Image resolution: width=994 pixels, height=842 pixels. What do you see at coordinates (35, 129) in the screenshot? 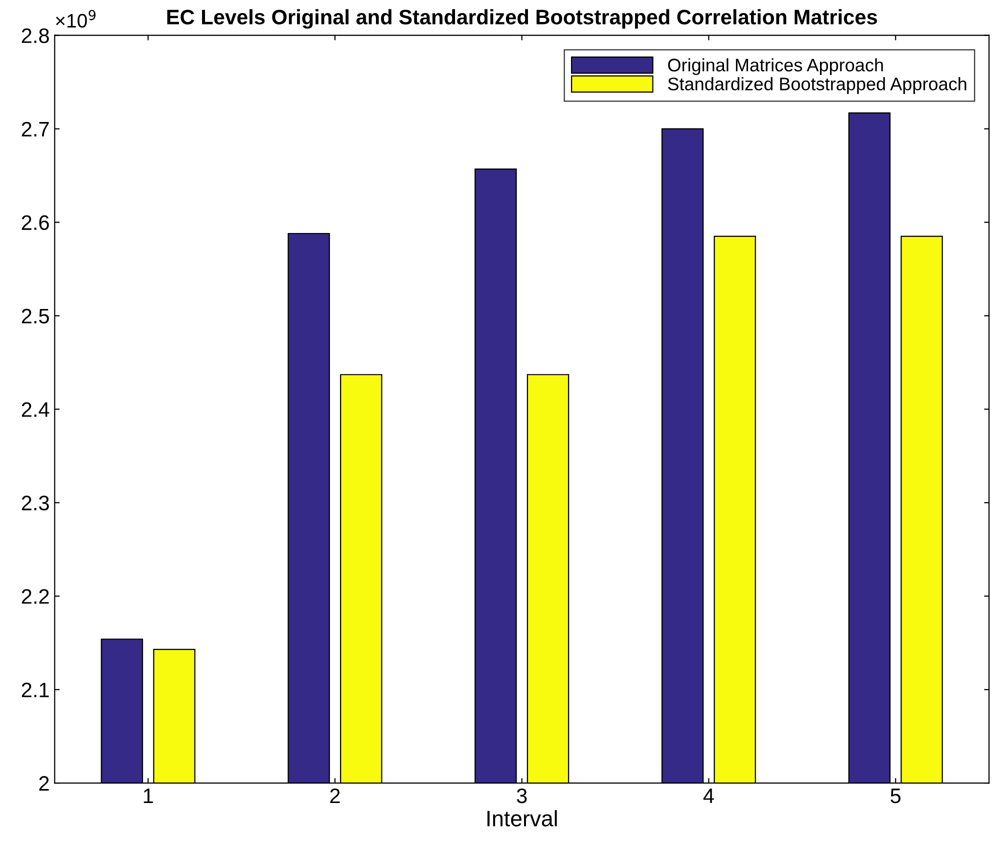
I see `y-tick-label: 2.7` at bounding box center [35, 129].